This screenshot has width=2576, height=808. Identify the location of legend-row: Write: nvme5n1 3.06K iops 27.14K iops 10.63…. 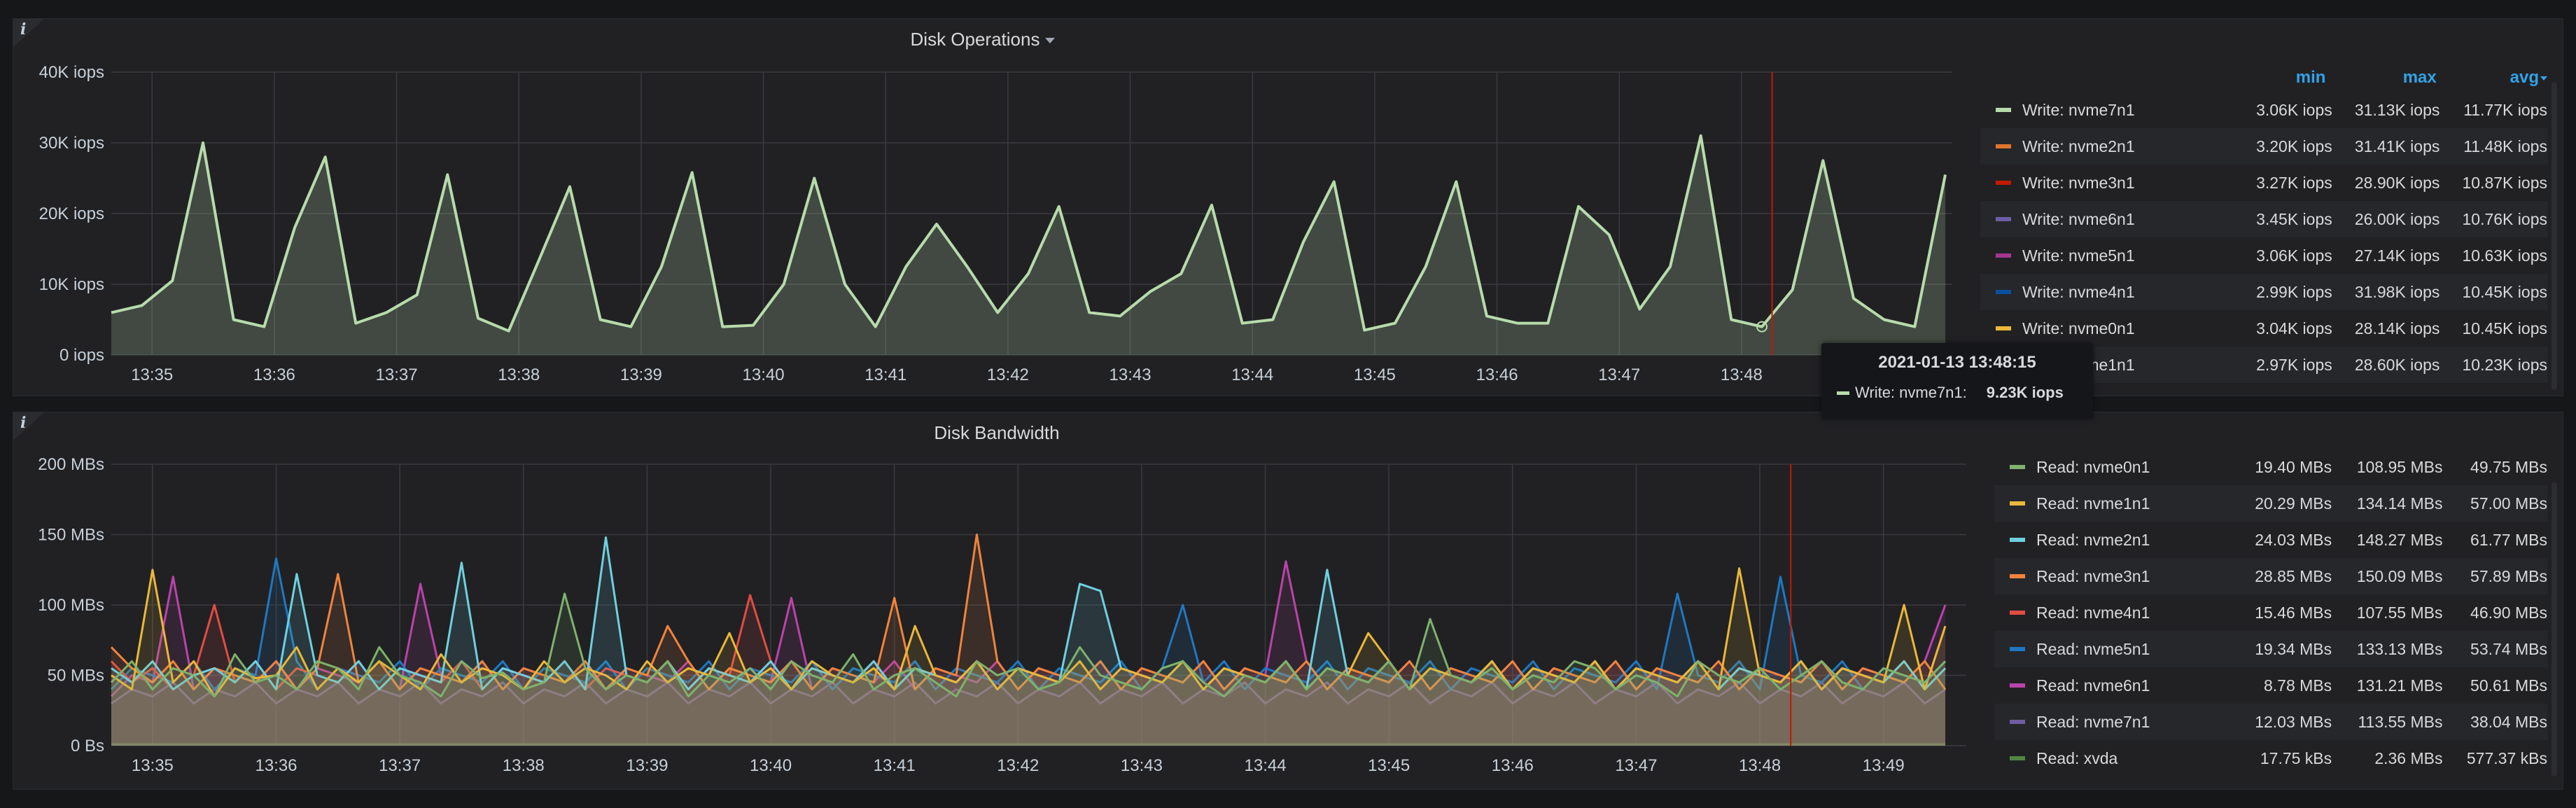
(2263, 255).